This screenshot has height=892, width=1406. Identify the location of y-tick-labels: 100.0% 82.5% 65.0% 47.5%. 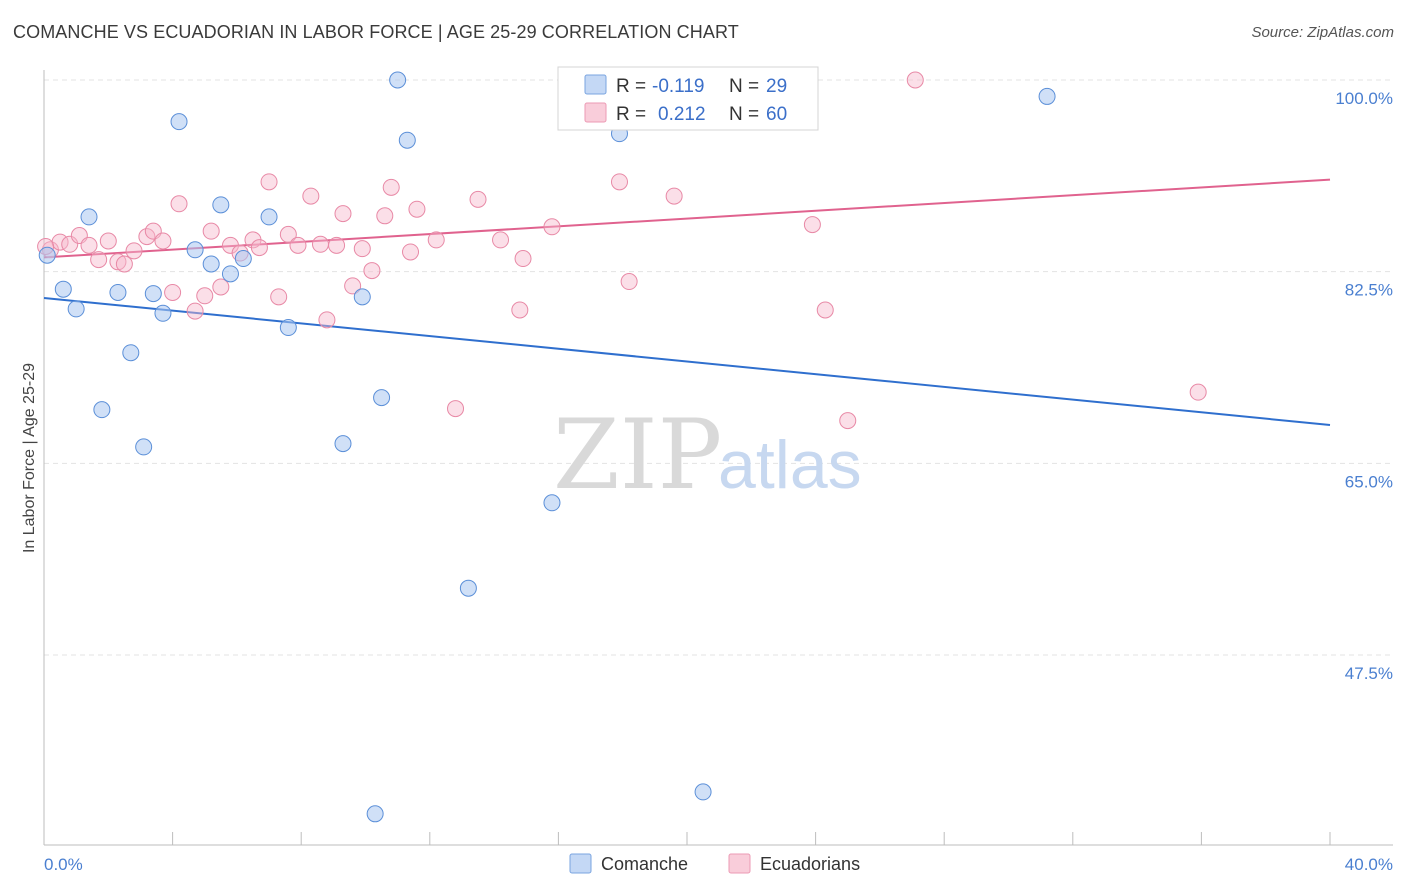
(1364, 386).